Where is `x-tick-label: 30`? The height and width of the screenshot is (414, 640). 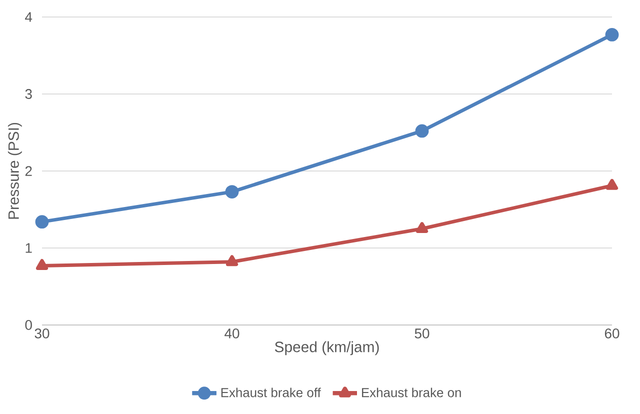
x-tick-label: 30 is located at coordinates (42, 333).